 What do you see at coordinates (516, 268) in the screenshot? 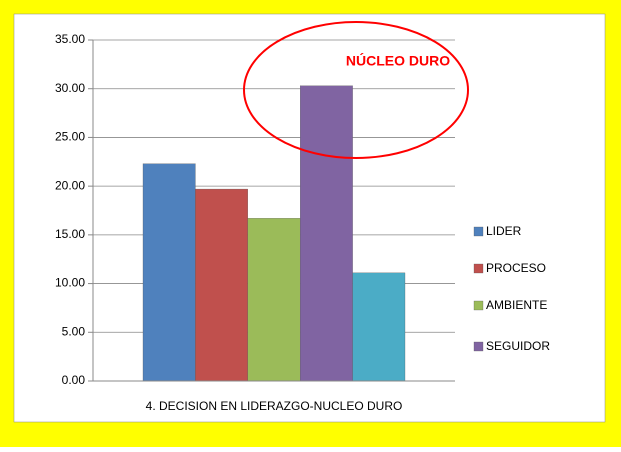
I see `legend-label: PROCESO` at bounding box center [516, 268].